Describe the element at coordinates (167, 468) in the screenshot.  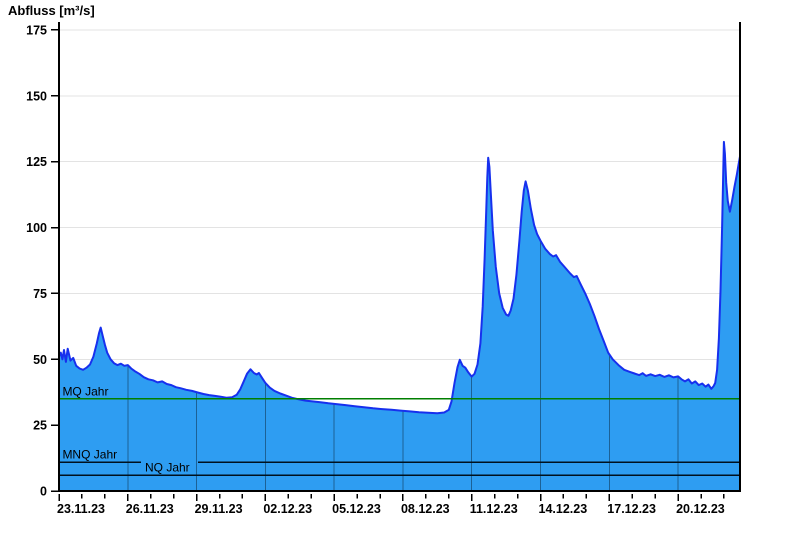
I see `ref-label-nq-jahr: NQ Jahr` at that location.